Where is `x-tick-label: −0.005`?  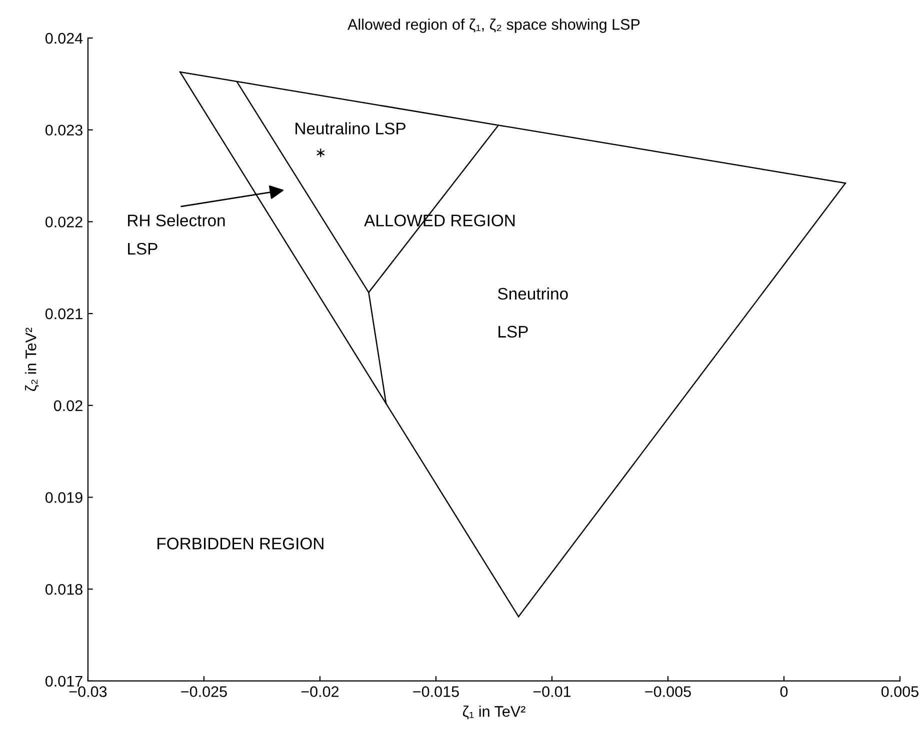
x-tick-label: −0.005 is located at coordinates (668, 692).